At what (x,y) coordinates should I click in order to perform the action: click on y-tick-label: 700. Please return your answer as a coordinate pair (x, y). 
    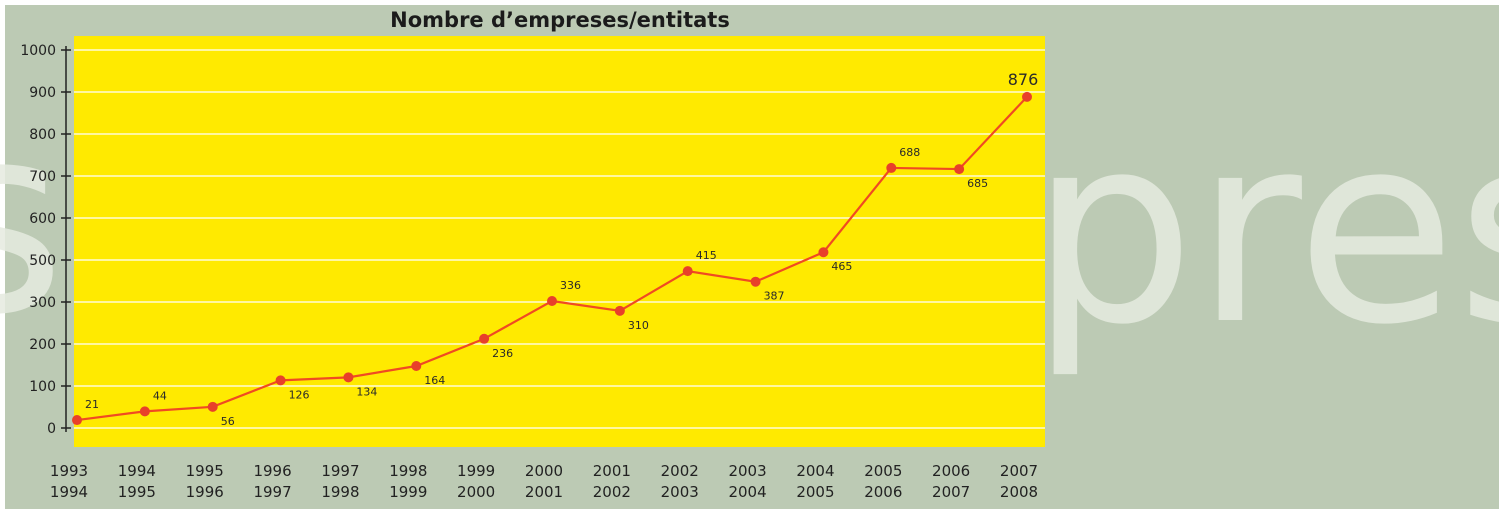
    Looking at the image, I should click on (42, 177).